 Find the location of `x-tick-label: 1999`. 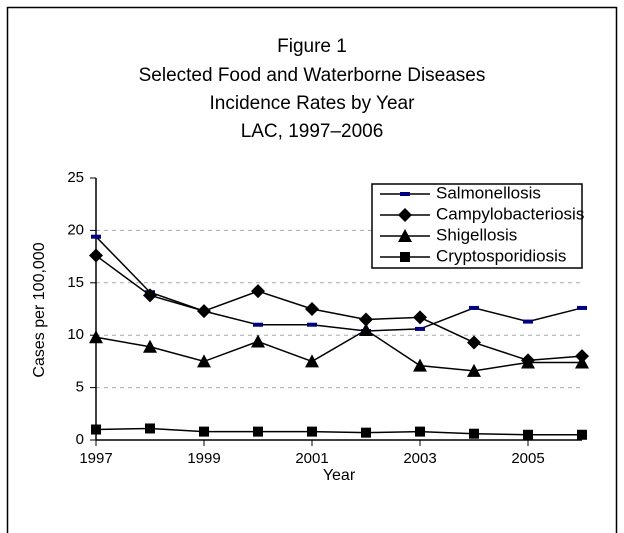

x-tick-label: 1999 is located at coordinates (203, 458).